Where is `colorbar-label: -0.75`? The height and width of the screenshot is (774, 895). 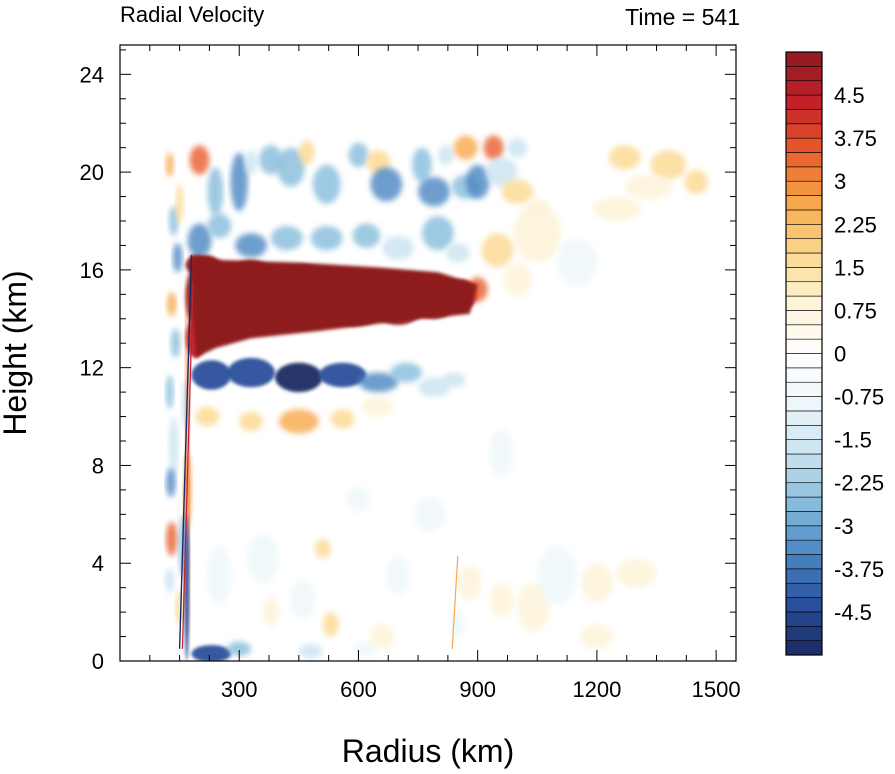 colorbar-label: -0.75 is located at coordinates (859, 397).